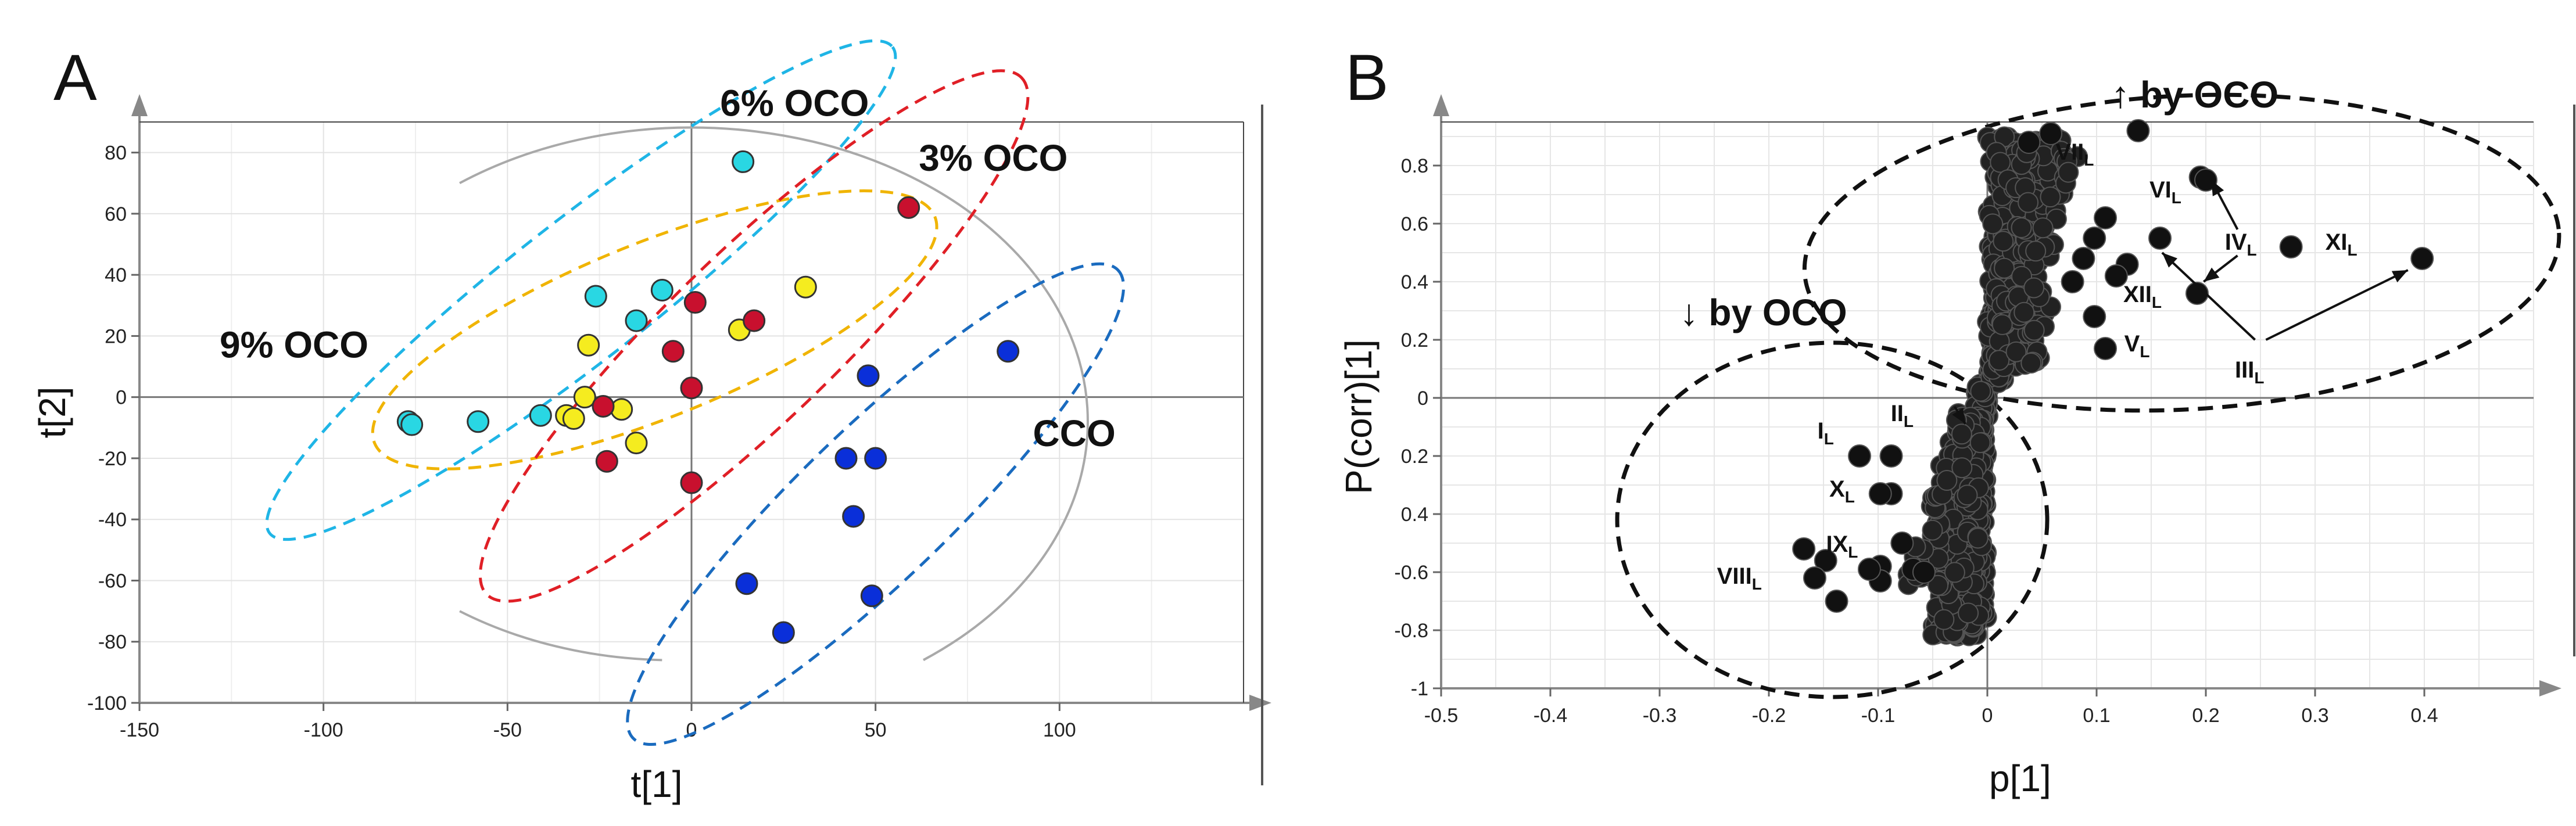 This screenshot has height=826, width=2576. What do you see at coordinates (2208, 296) in the screenshot?
I see `arrow-iii-a` at bounding box center [2208, 296].